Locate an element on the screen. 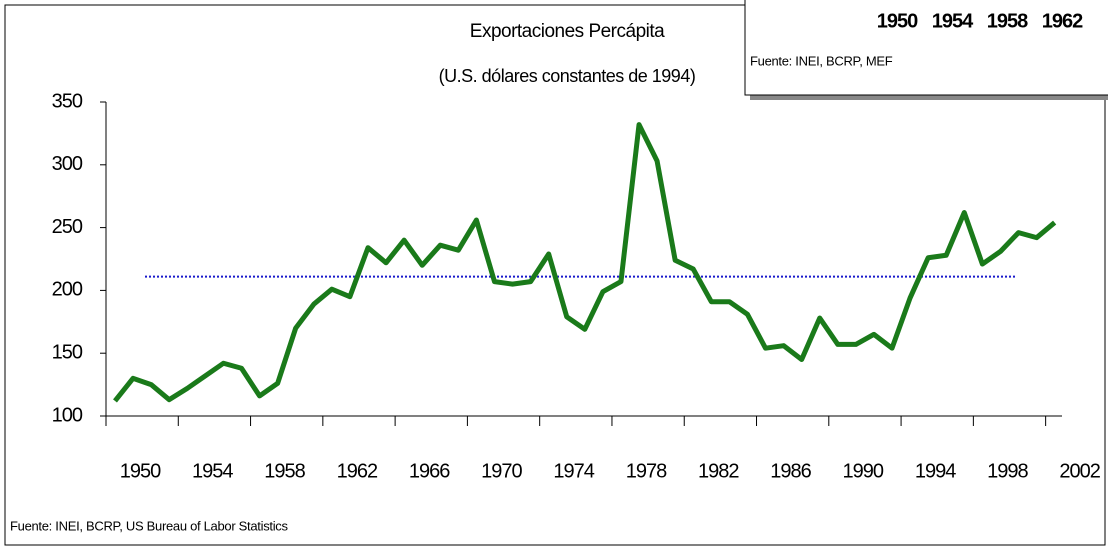 The width and height of the screenshot is (1108, 551). overlay-axis-label: 1954 is located at coordinates (953, 21).